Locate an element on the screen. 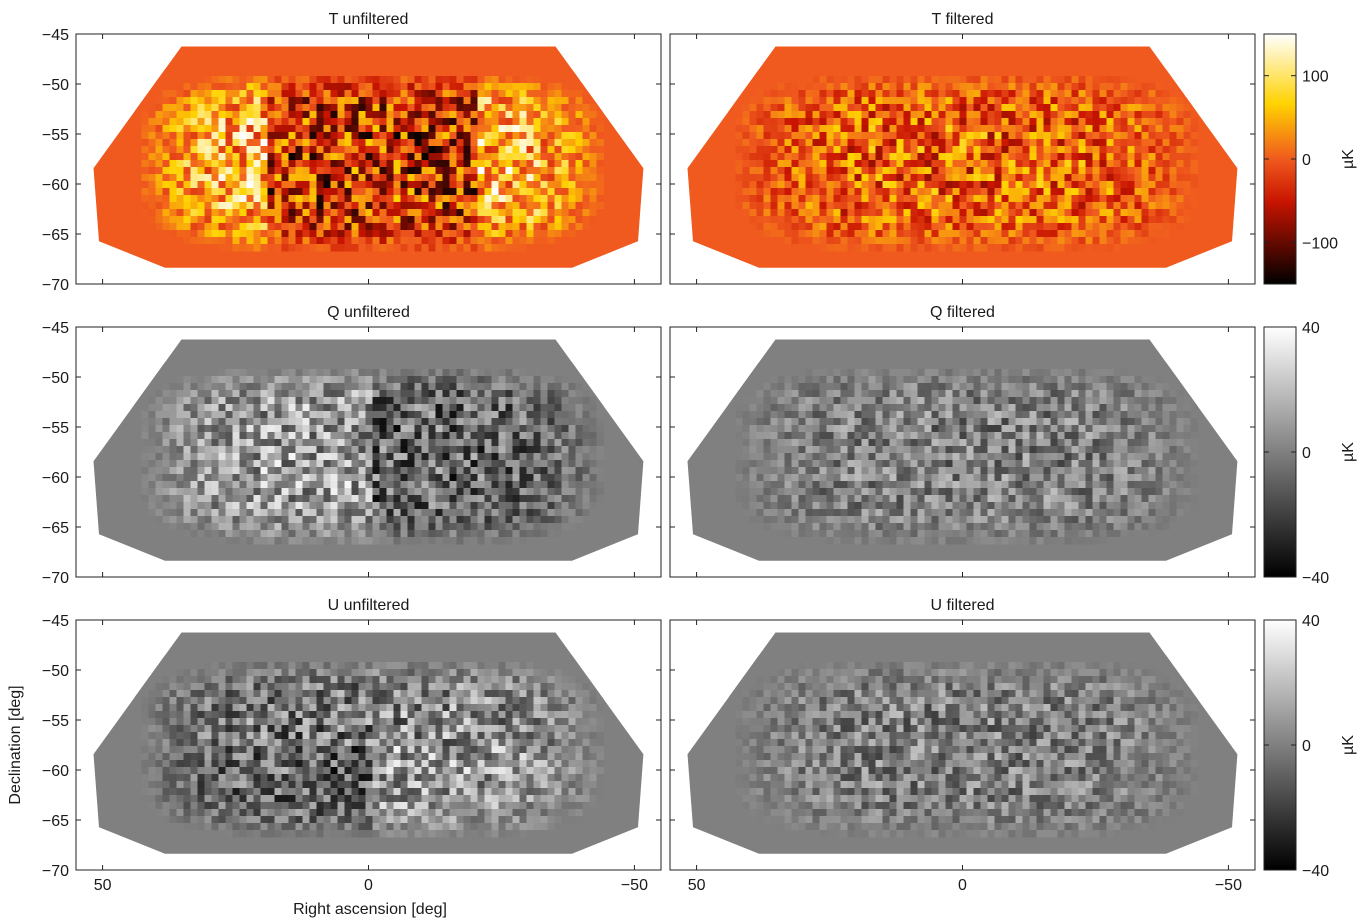 The height and width of the screenshot is (922, 1363). panel-Q-filtered: Q filtered is located at coordinates (962, 441).